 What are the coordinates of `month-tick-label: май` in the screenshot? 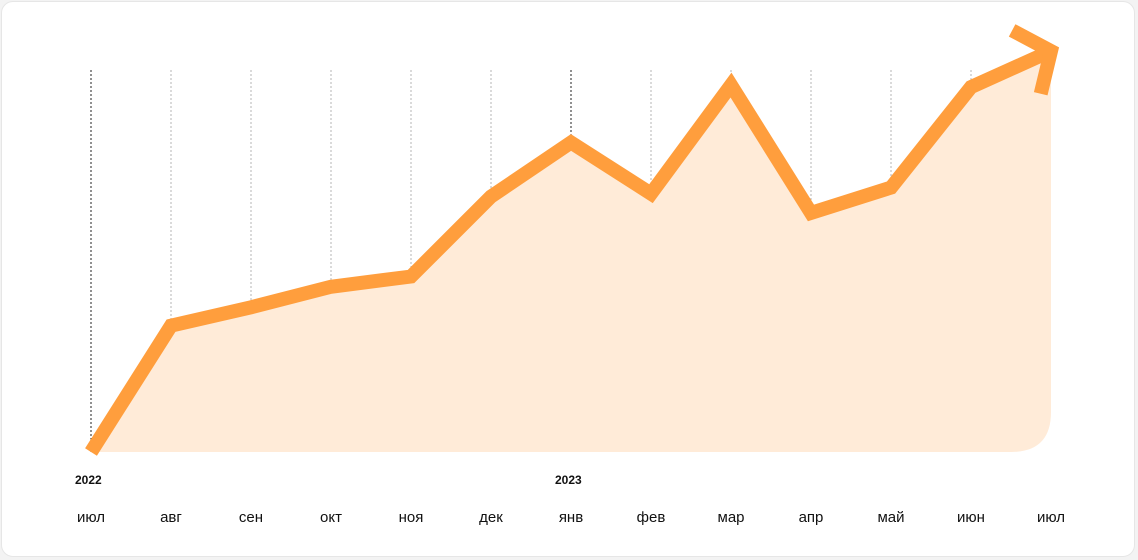 It's located at (890, 517).